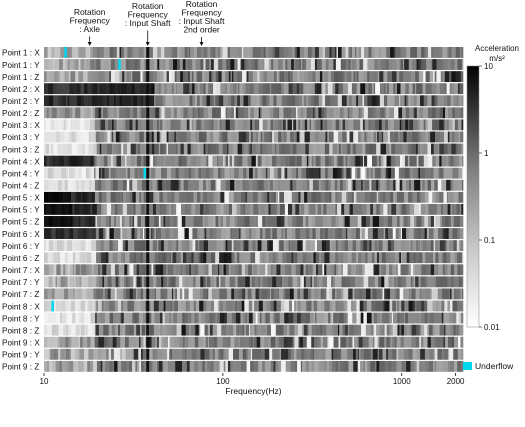 Image resolution: width=525 pixels, height=427 pixels. Describe the element at coordinates (488, 66) in the screenshot. I see `colorbar-tick-label: 10` at that location.